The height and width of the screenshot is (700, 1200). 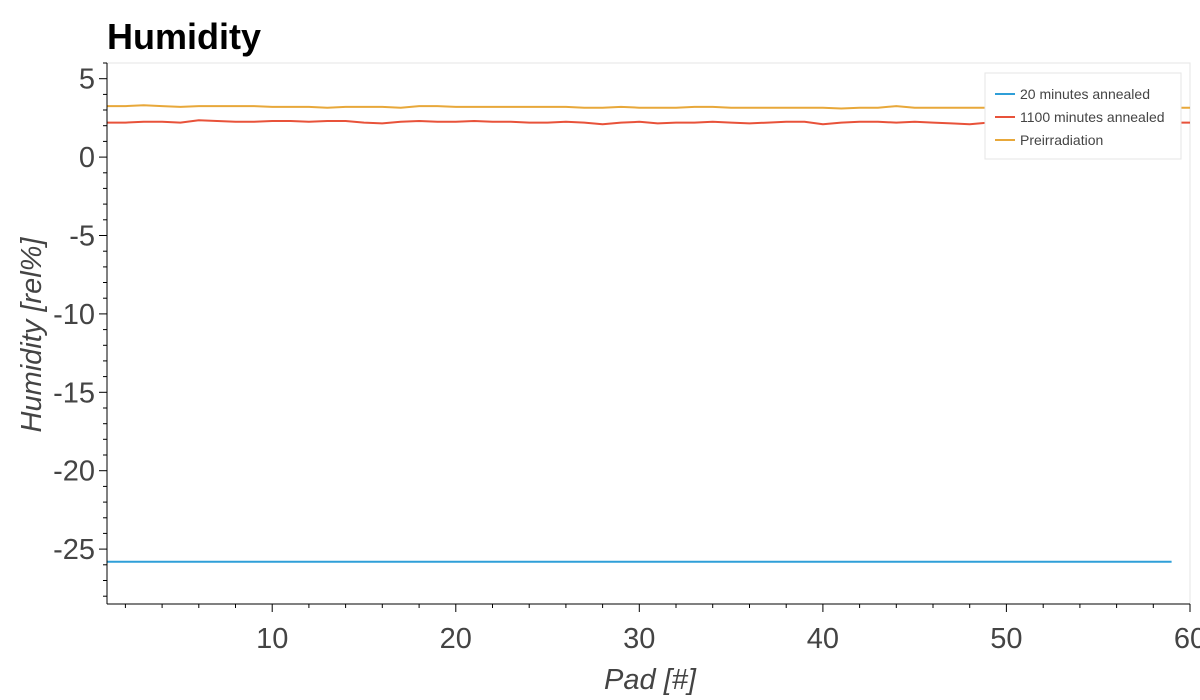 What do you see at coordinates (82, 237) in the screenshot?
I see `y-tick-label: -5` at bounding box center [82, 237].